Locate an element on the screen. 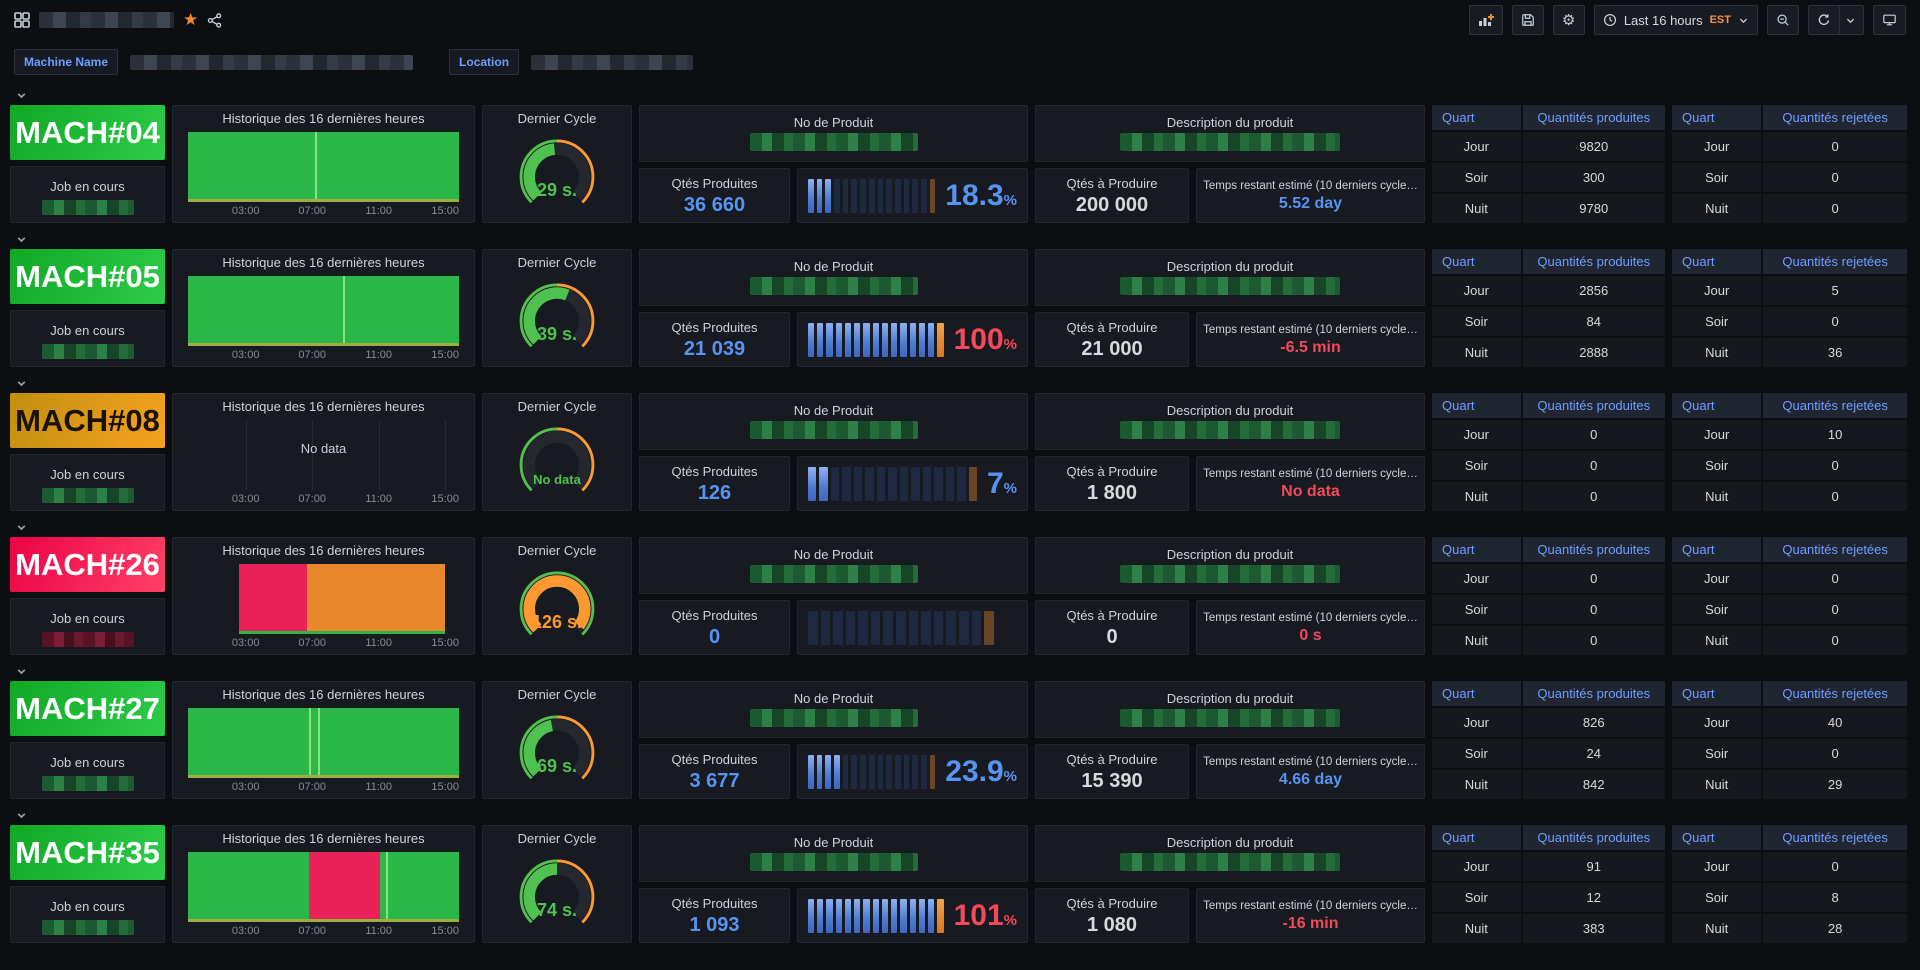 Image resolution: width=1920 pixels, height=970 pixels. machine-name-variable-label: Machine Name is located at coordinates (66, 62).